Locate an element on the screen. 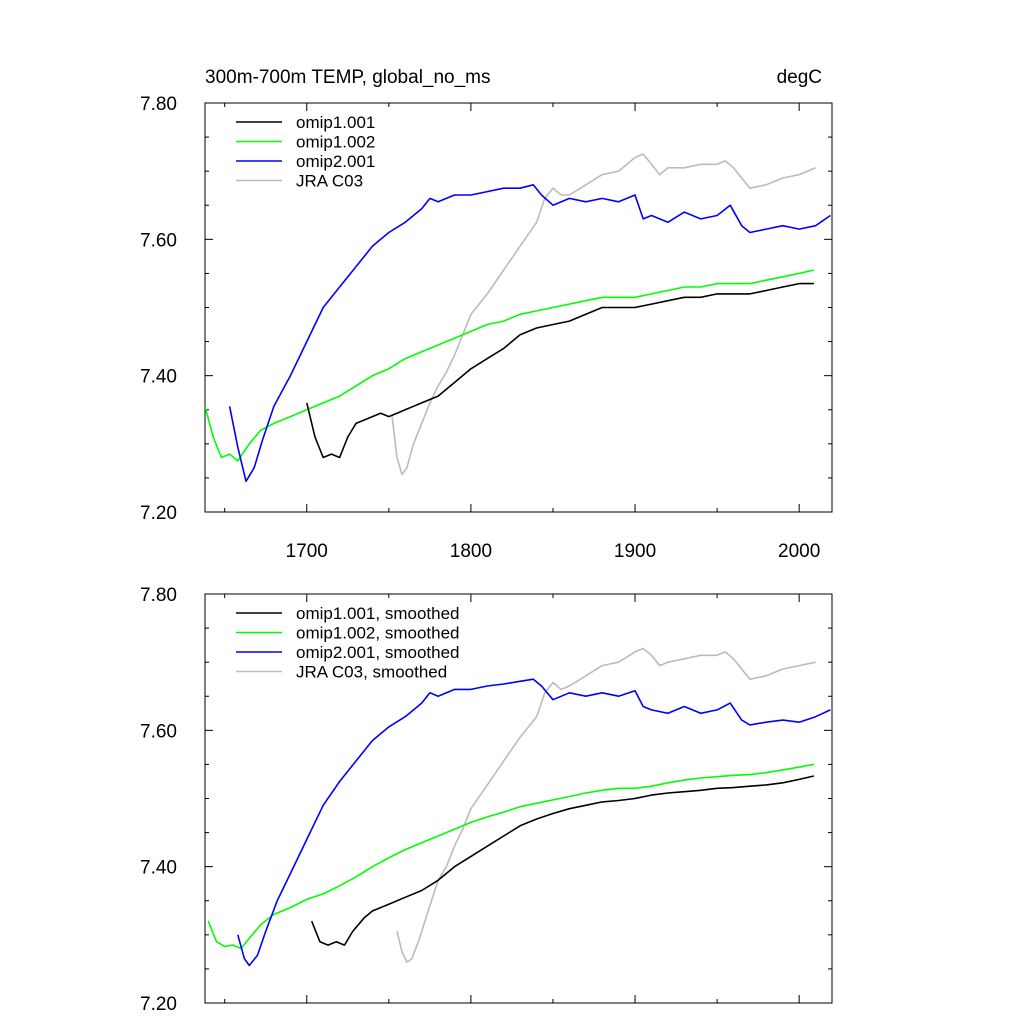  legend-label: omip2.001 is located at coordinates (335, 161).